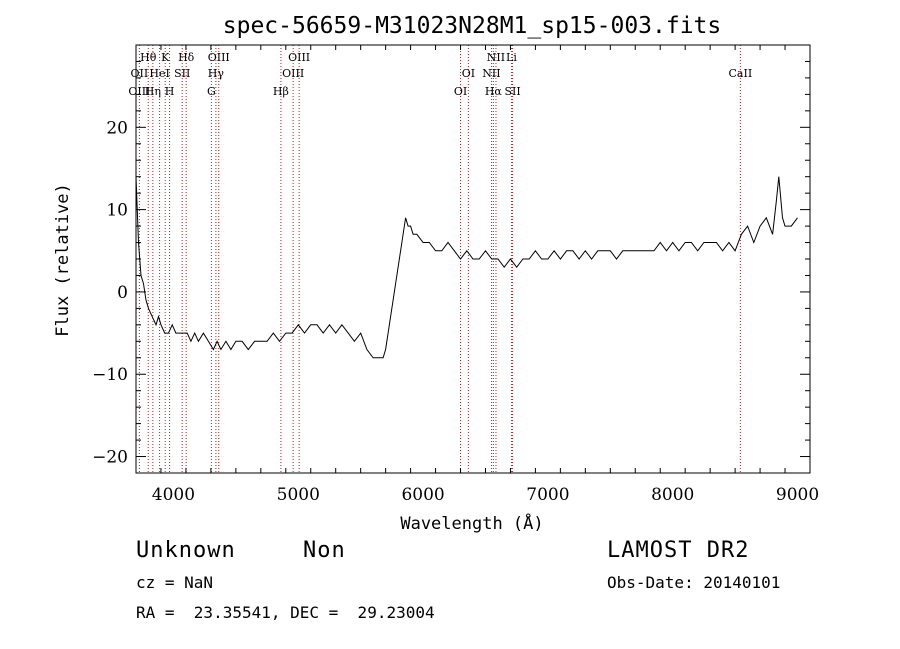  Describe the element at coordinates (324, 550) in the screenshot. I see `object-subclass: Non` at that location.